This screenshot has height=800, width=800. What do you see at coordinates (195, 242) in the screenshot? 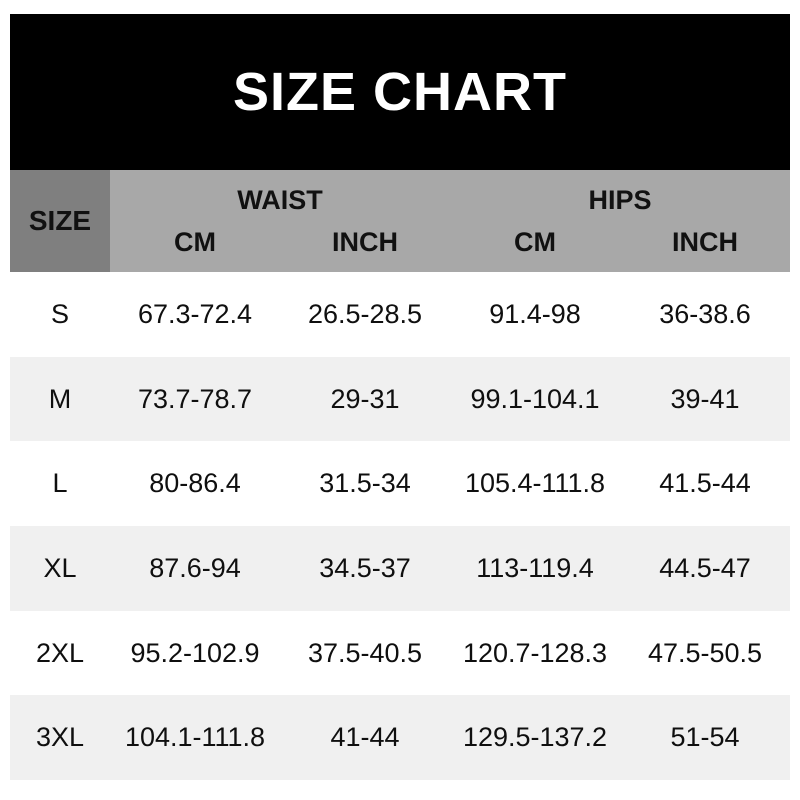
I see `unit-header-waist-cm: CM` at bounding box center [195, 242].